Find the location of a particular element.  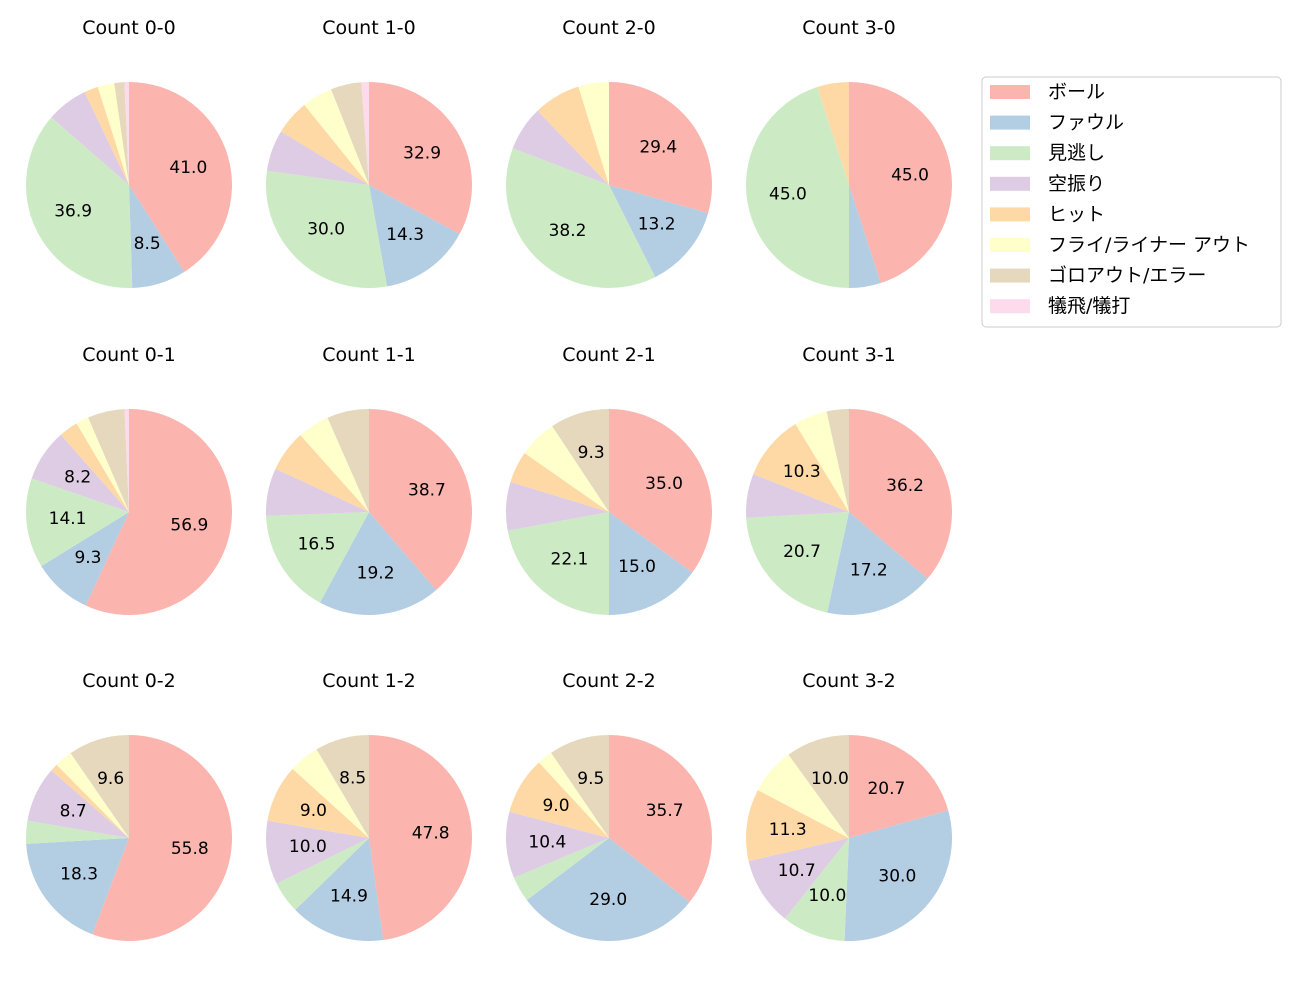

pie-title: Count 3-2 is located at coordinates (849, 681).